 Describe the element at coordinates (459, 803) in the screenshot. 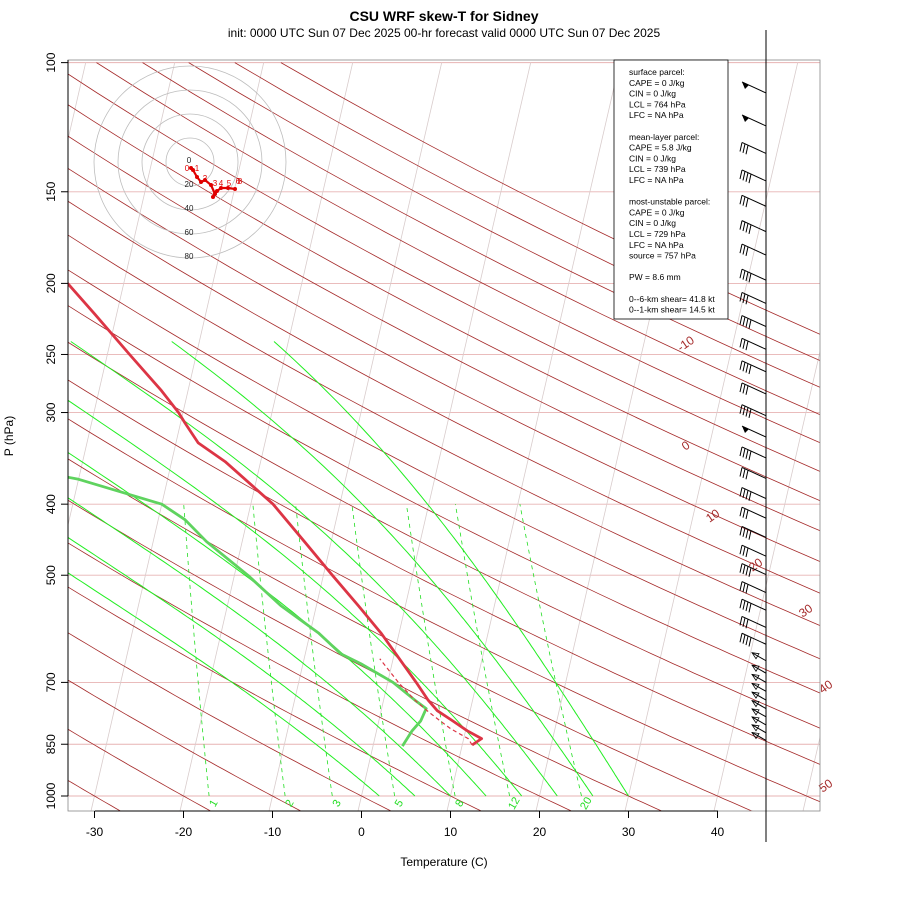

I see `mixing-ratio-label: 8` at that location.